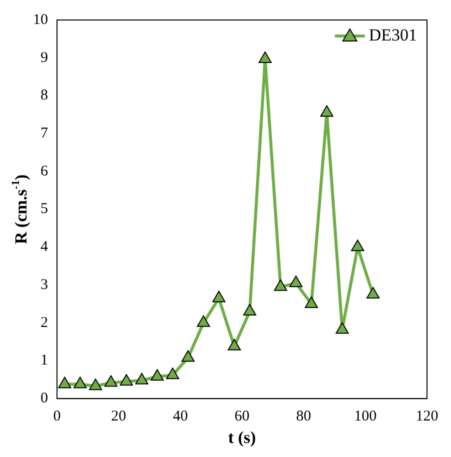 The image size is (451, 457). What do you see at coordinates (304, 416) in the screenshot?
I see `x-tick-label: 80` at bounding box center [304, 416].